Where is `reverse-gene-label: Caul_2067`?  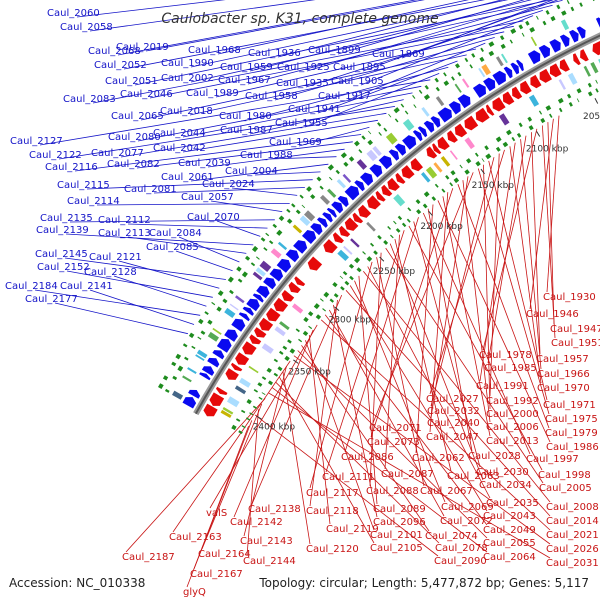
reverse-gene-label: Caul_2067 is located at coordinates (446, 491).